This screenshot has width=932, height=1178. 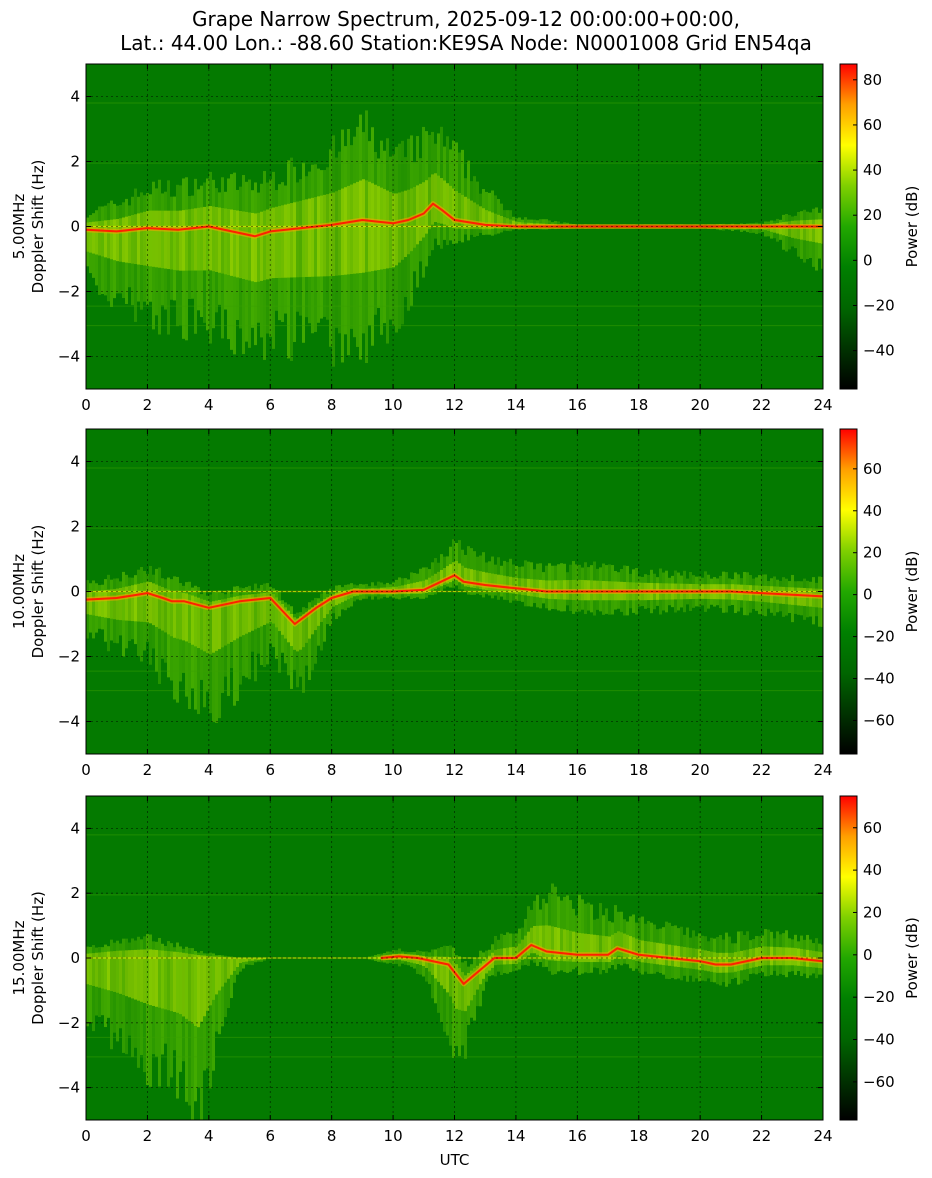 I want to click on y-axis-label-doppler: Doppler Shift (Hz), so click(x=38, y=592).